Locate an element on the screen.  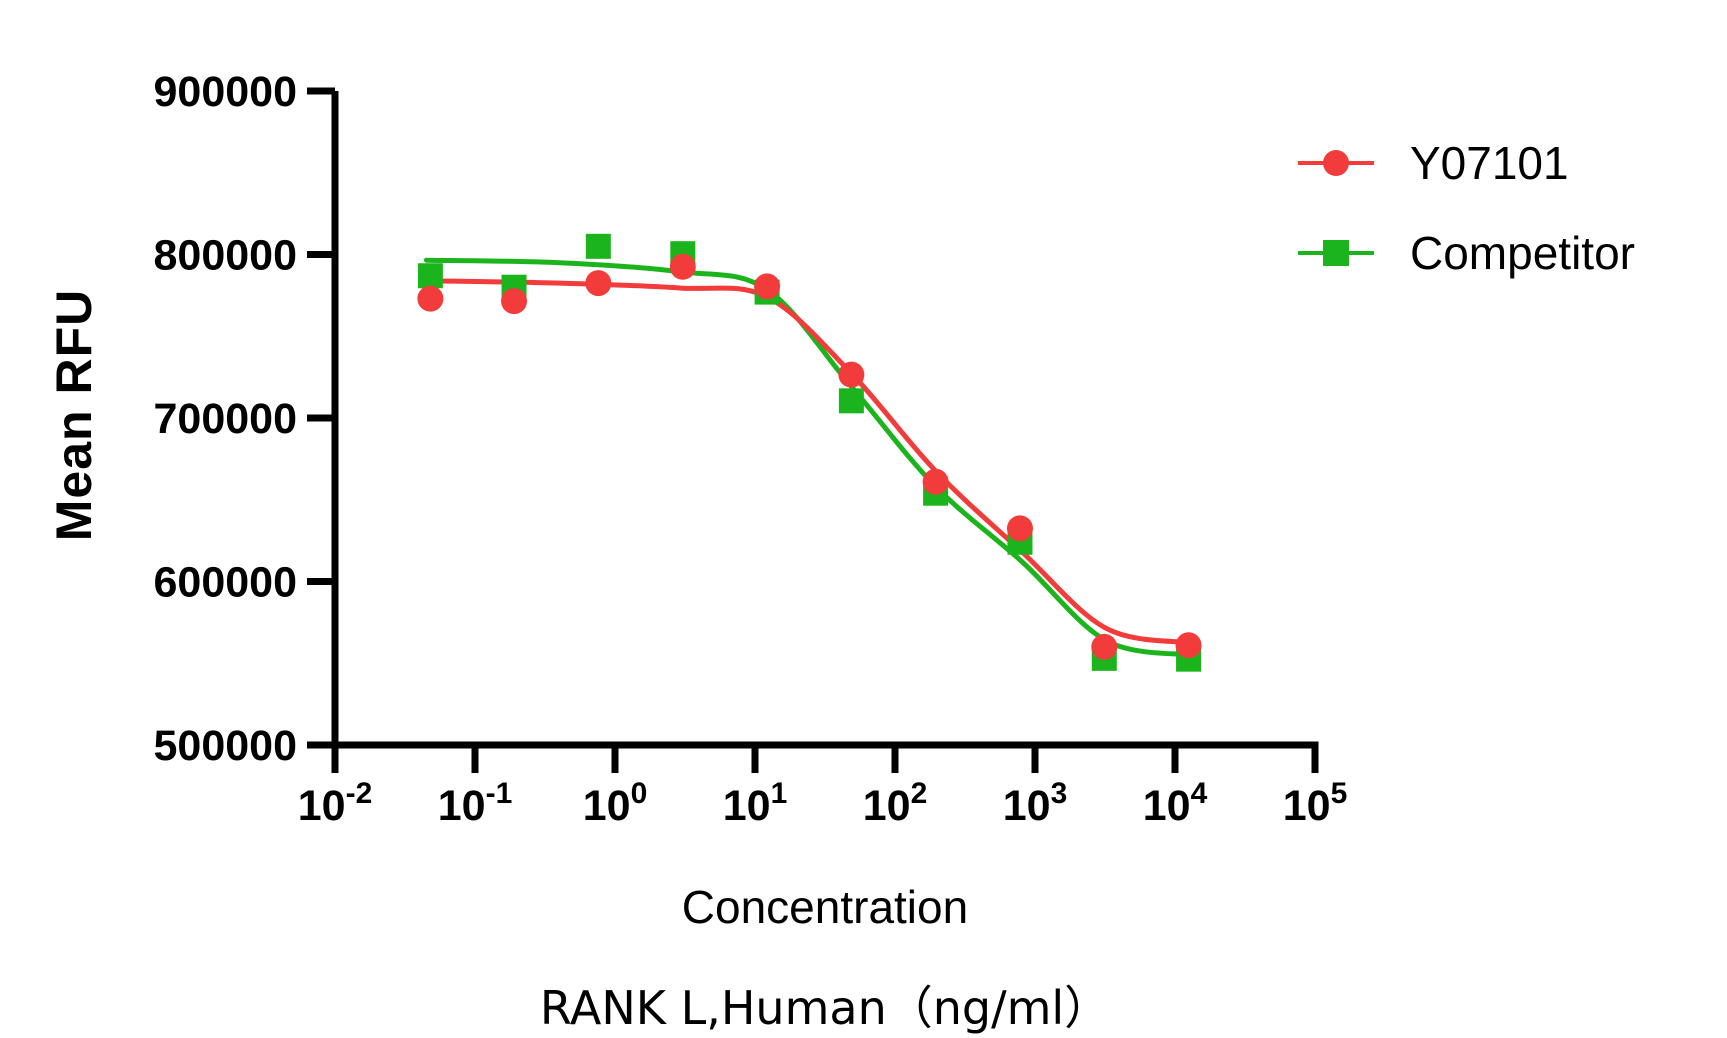
legend-item-y07101: Y07101 is located at coordinates (1465, 163).